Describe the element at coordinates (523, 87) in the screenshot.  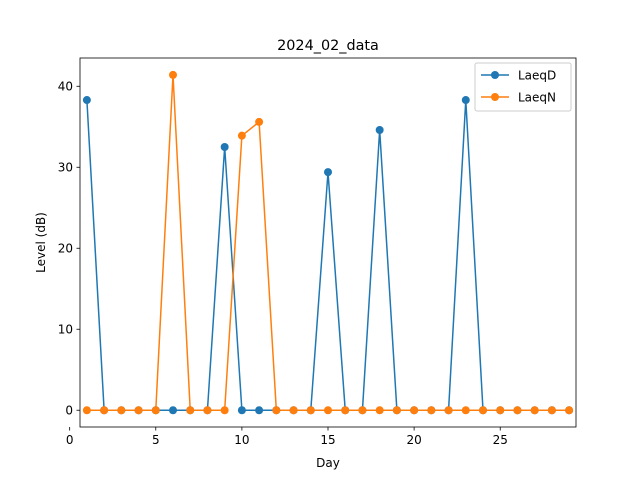
I see `legend: LaeqD LaeqN` at that location.